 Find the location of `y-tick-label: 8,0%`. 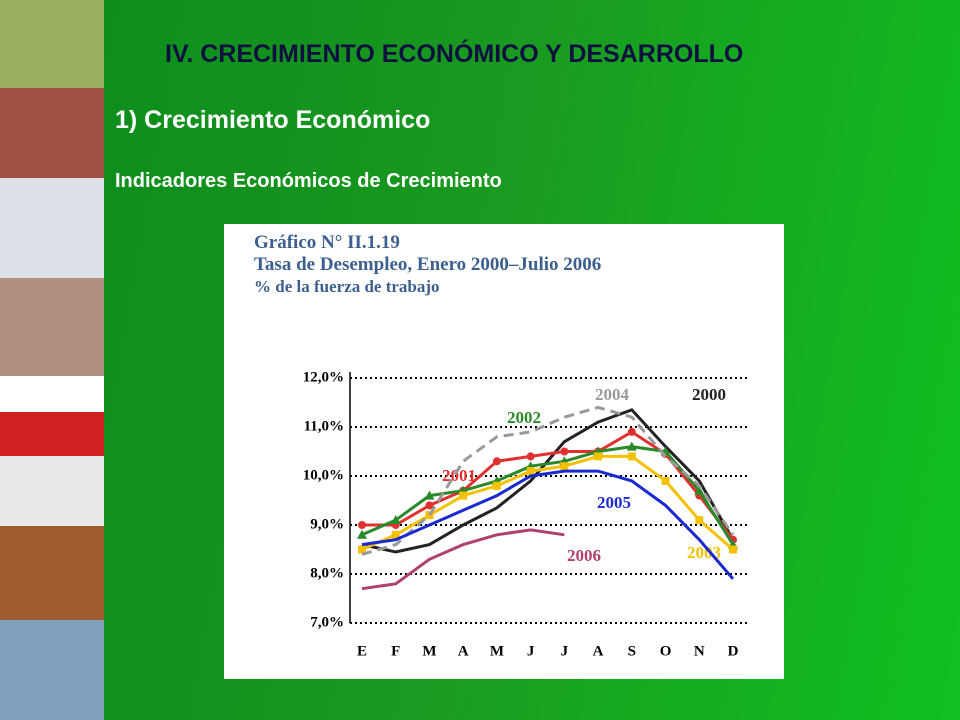

y-tick-label: 8,0% is located at coordinates (327, 573).